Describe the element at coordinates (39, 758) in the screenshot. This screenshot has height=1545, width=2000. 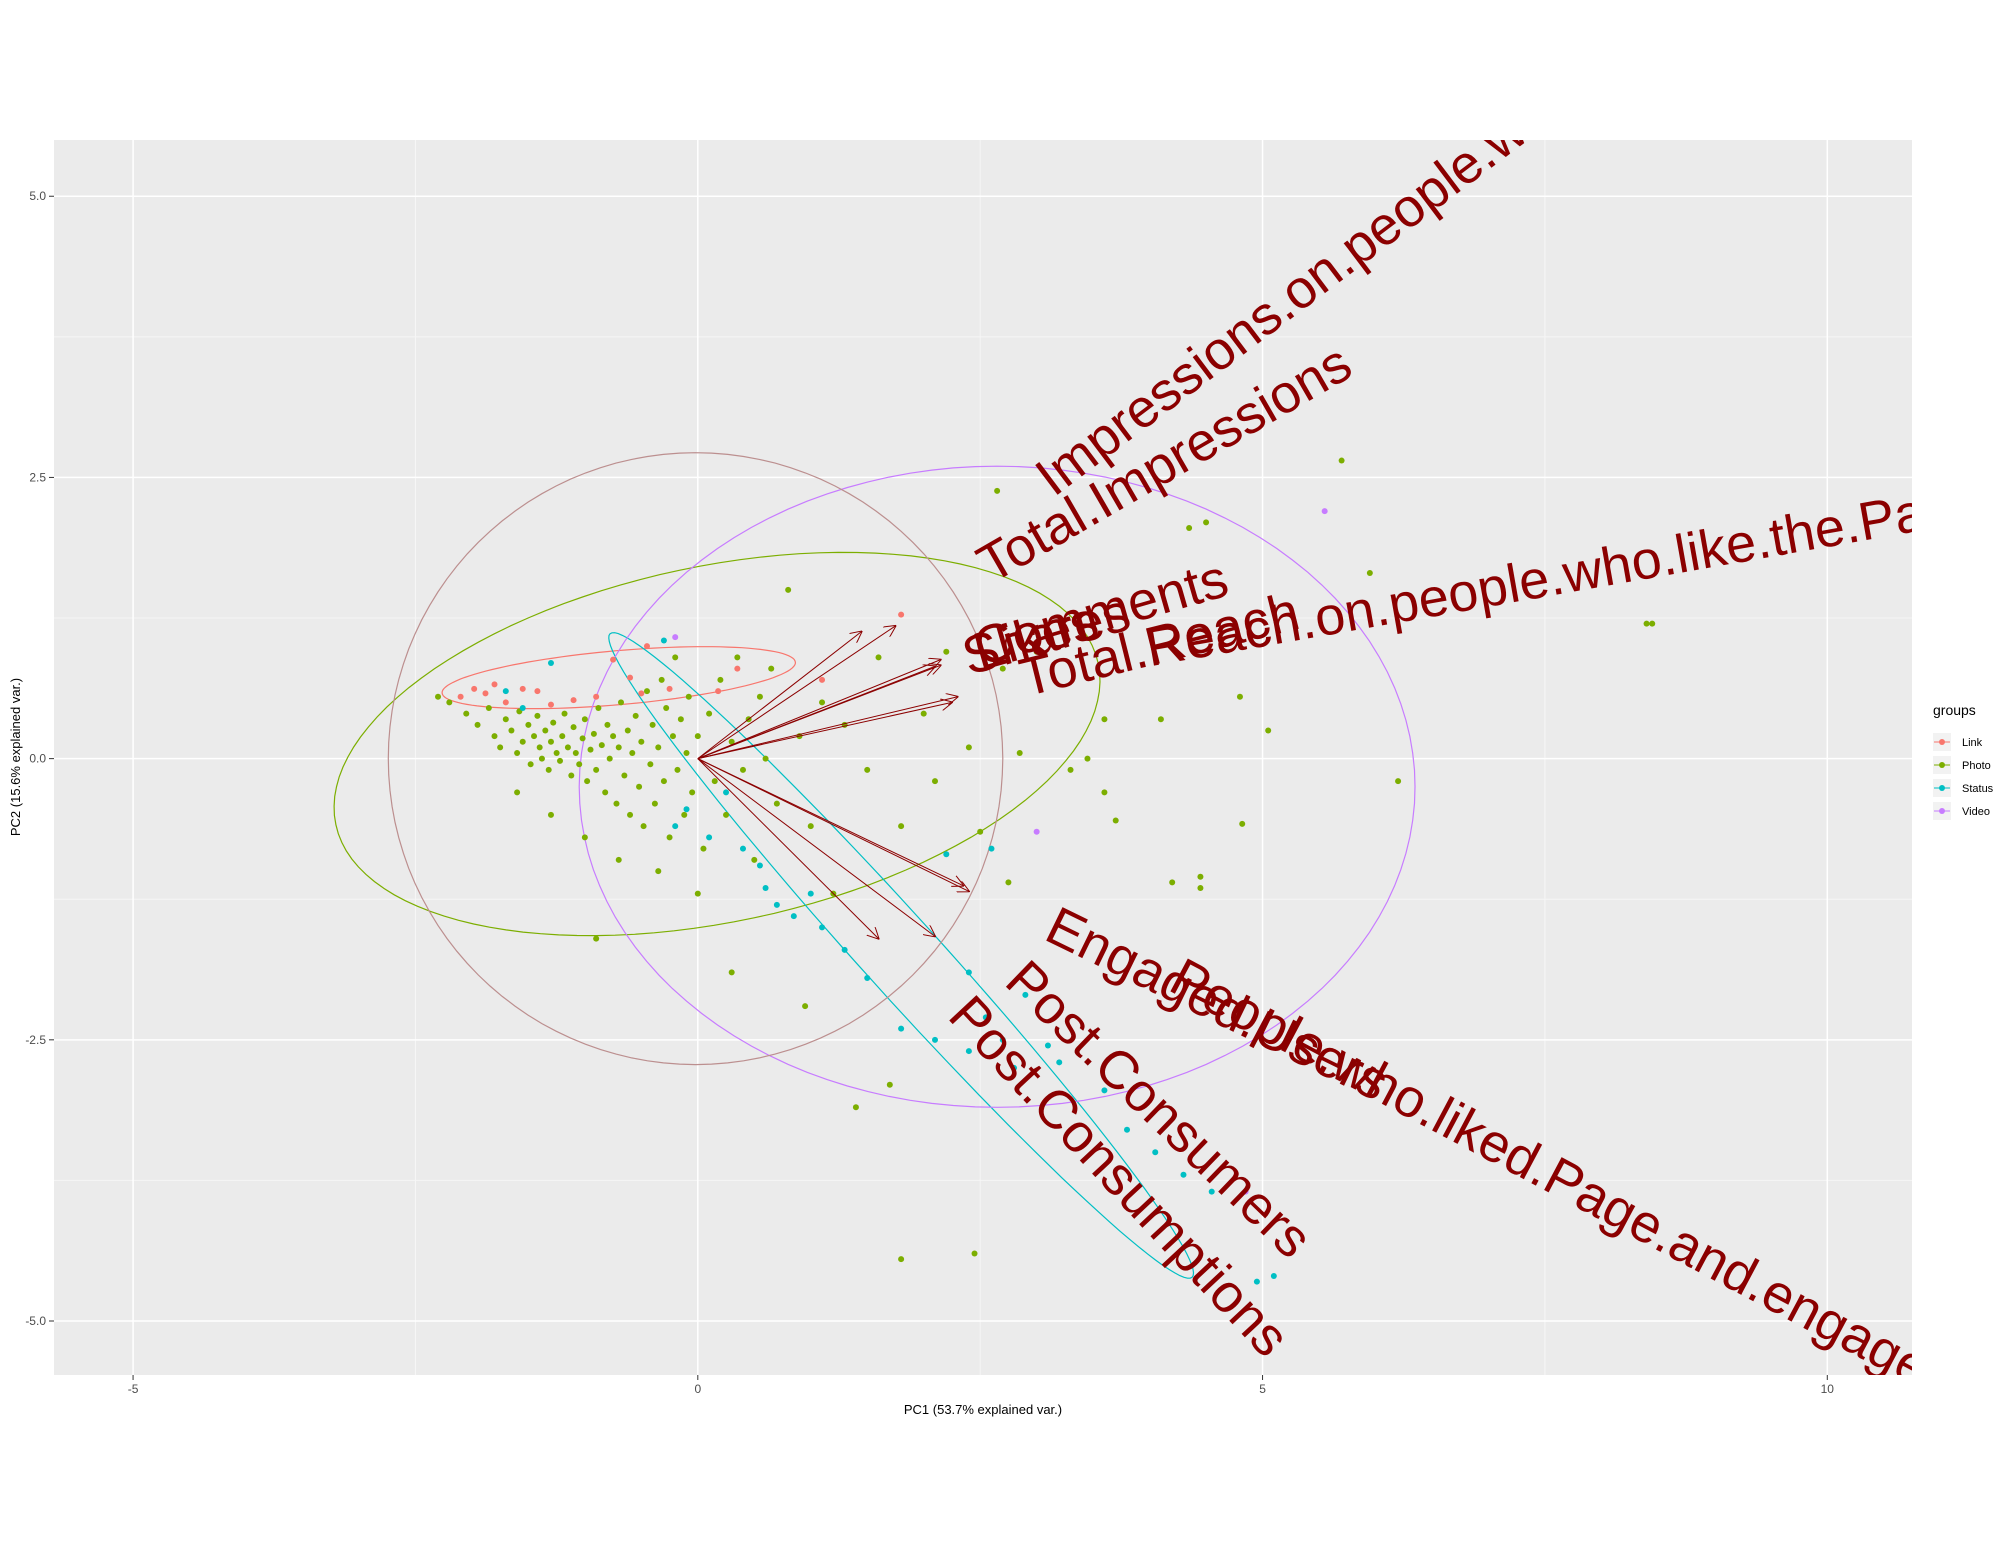
I see `y-axis-ticks: -5.0 -2.5 0.0 2.5 5.0` at that location.